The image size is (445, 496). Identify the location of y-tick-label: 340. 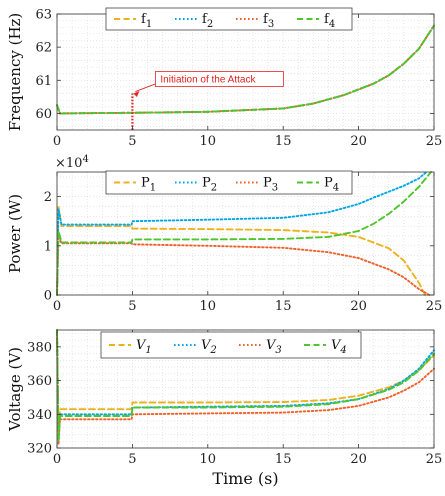
(39, 415).